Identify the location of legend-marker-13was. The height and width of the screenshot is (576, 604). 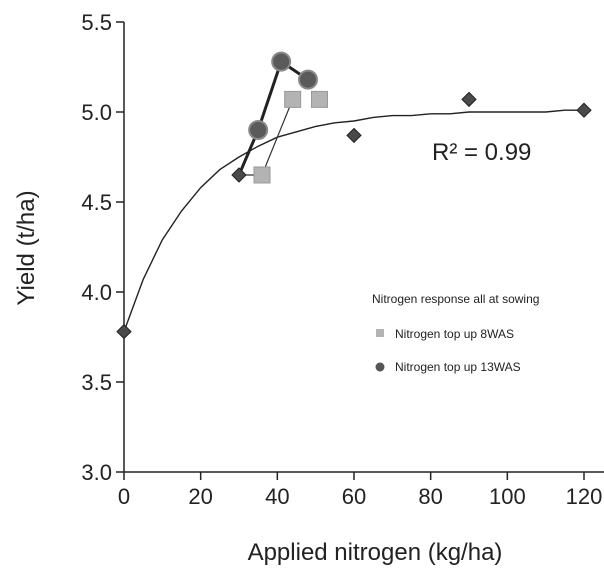
(380, 367).